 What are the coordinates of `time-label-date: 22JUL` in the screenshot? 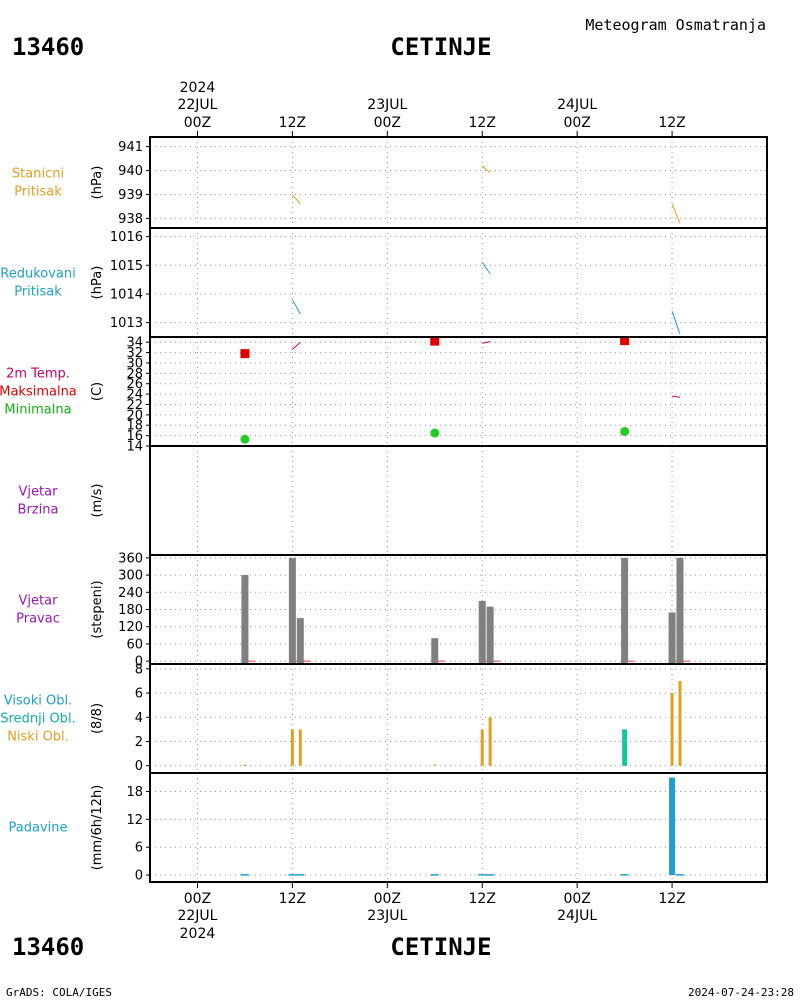 It's located at (197, 105).